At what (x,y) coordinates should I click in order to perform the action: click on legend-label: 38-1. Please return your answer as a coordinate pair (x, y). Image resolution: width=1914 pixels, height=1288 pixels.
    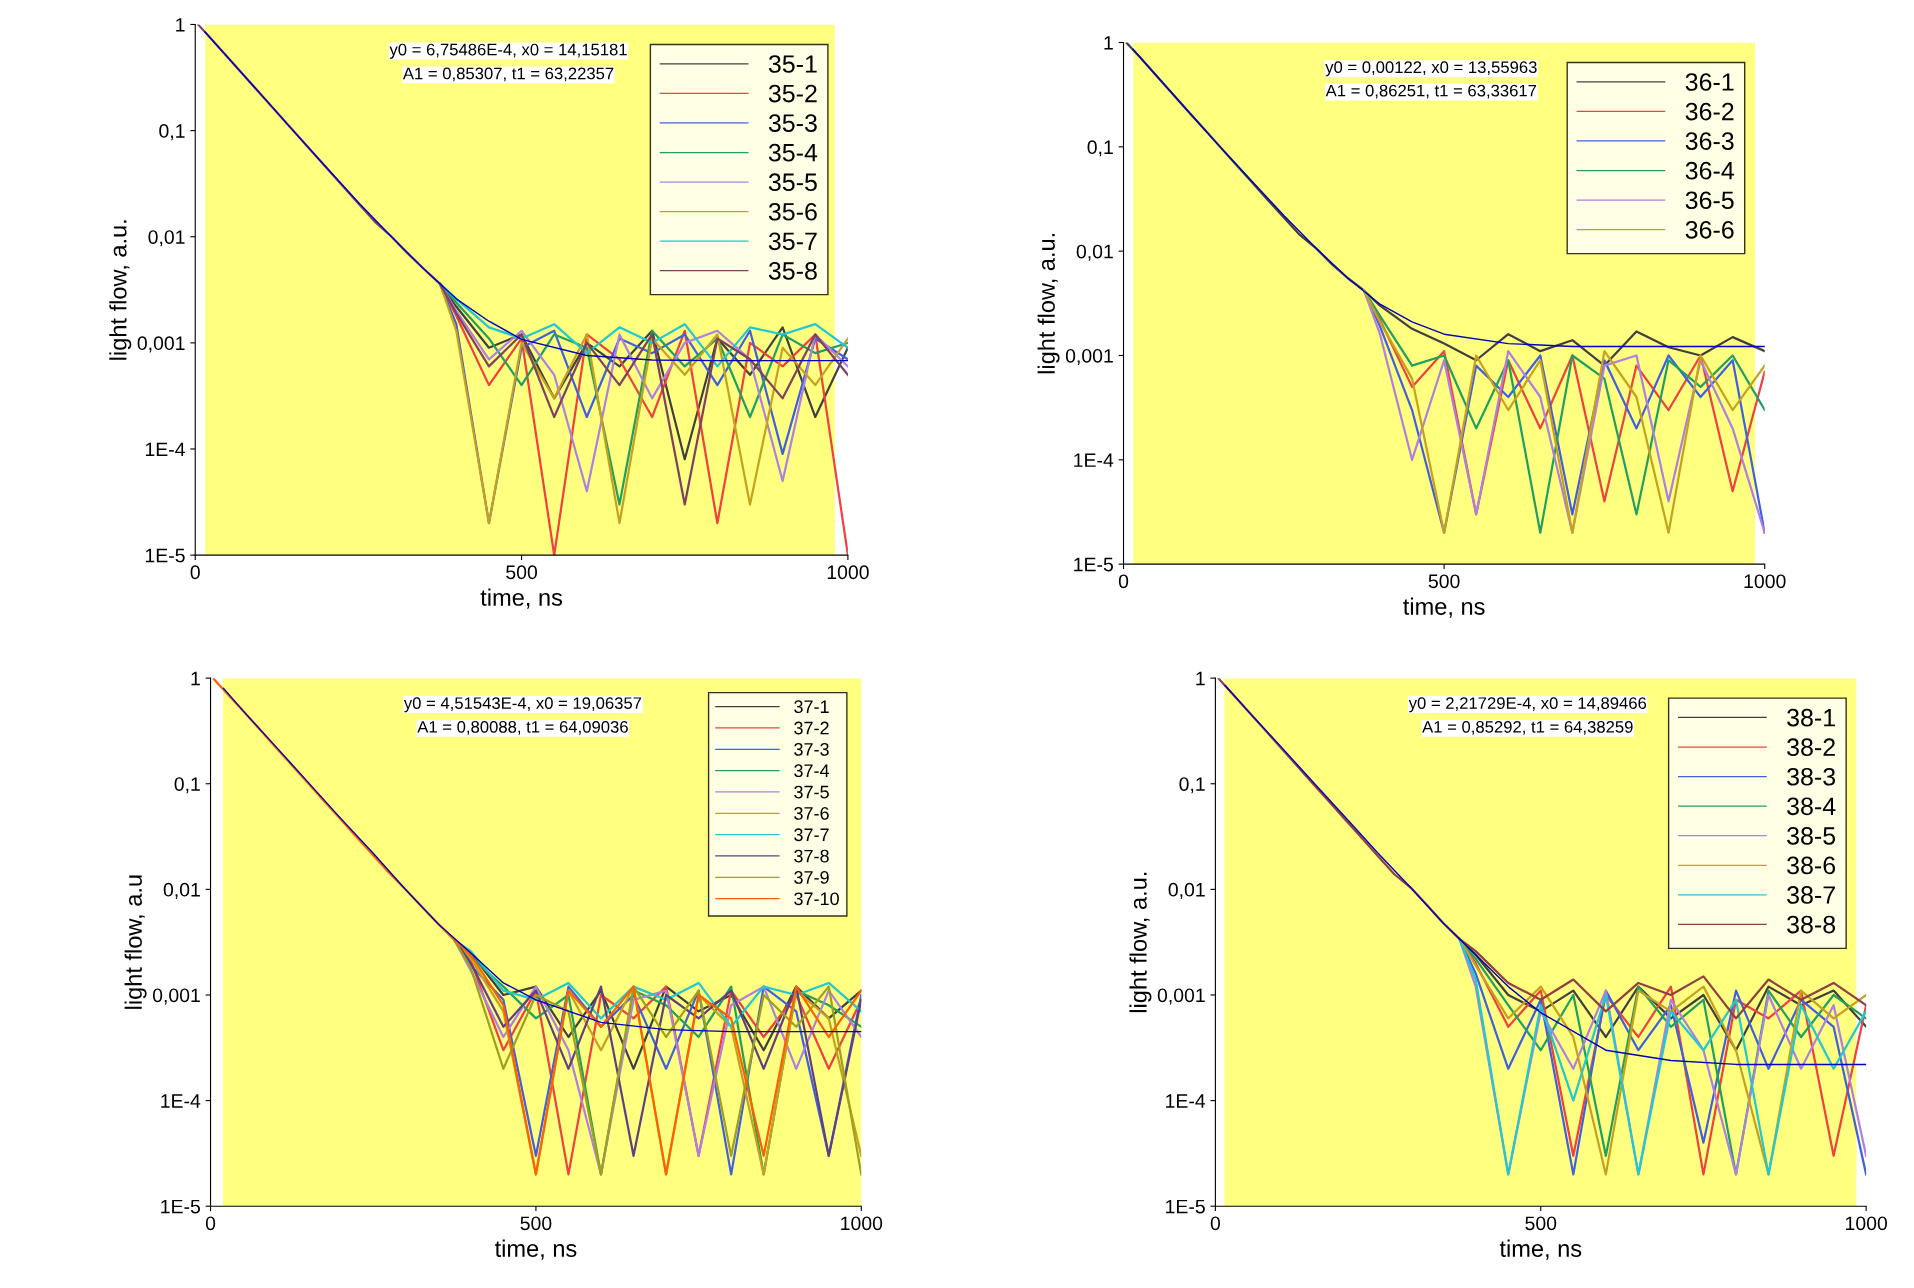
    Looking at the image, I should click on (1811, 717).